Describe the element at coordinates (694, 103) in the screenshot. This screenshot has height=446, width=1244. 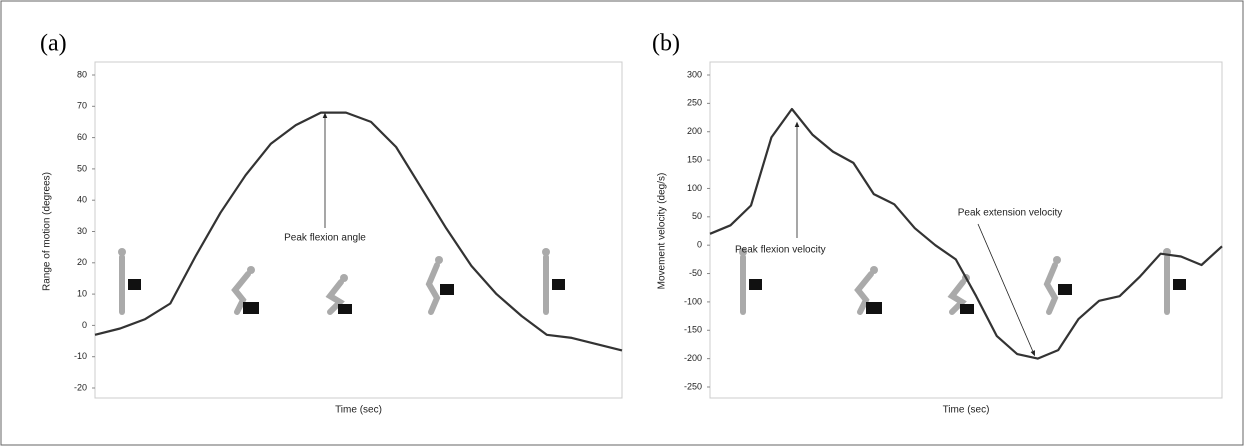
I see `y-tick-label: 250` at that location.